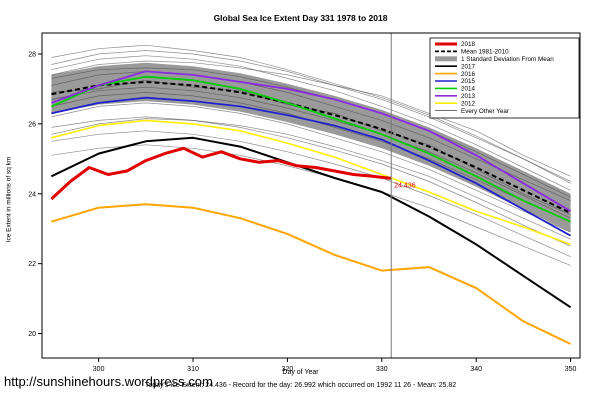 The width and height of the screenshot is (601, 400). Describe the element at coordinates (405, 186) in the screenshot. I see `today-value-label: 24.436` at that location.